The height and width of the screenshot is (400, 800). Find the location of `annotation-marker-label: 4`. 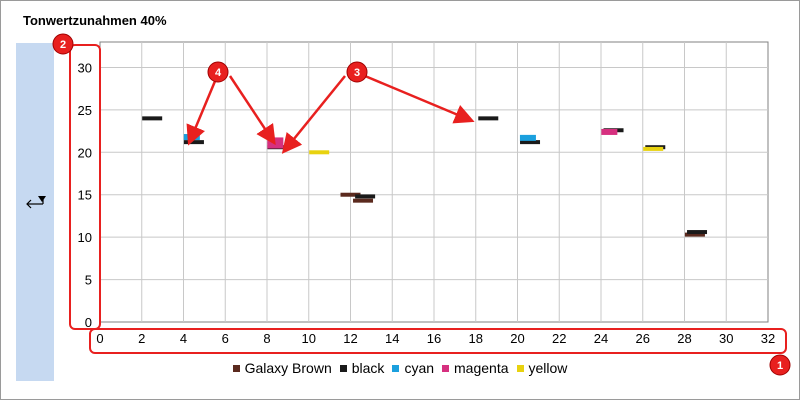

annotation-marker-label: 4 is located at coordinates (218, 73).